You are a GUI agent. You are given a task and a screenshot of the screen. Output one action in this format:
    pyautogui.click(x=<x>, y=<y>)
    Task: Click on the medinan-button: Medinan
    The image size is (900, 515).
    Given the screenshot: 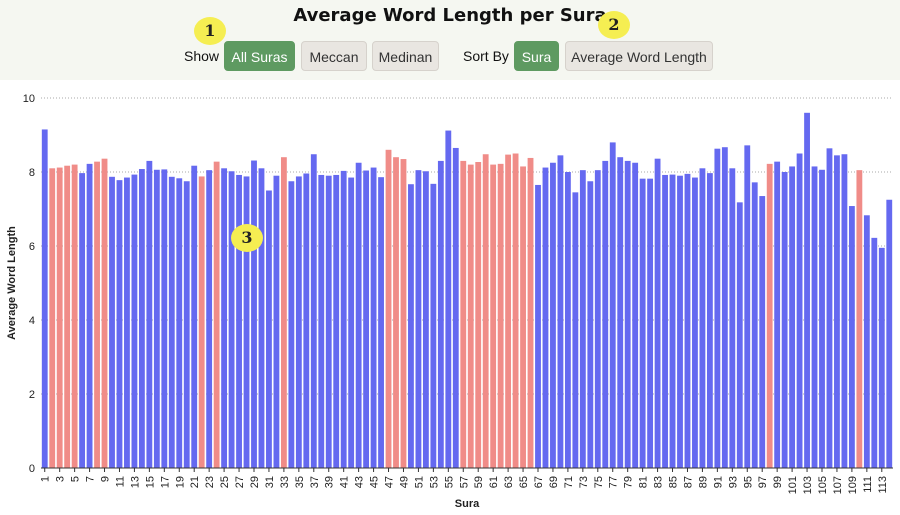 What is the action you would take?
    pyautogui.click(x=405, y=56)
    